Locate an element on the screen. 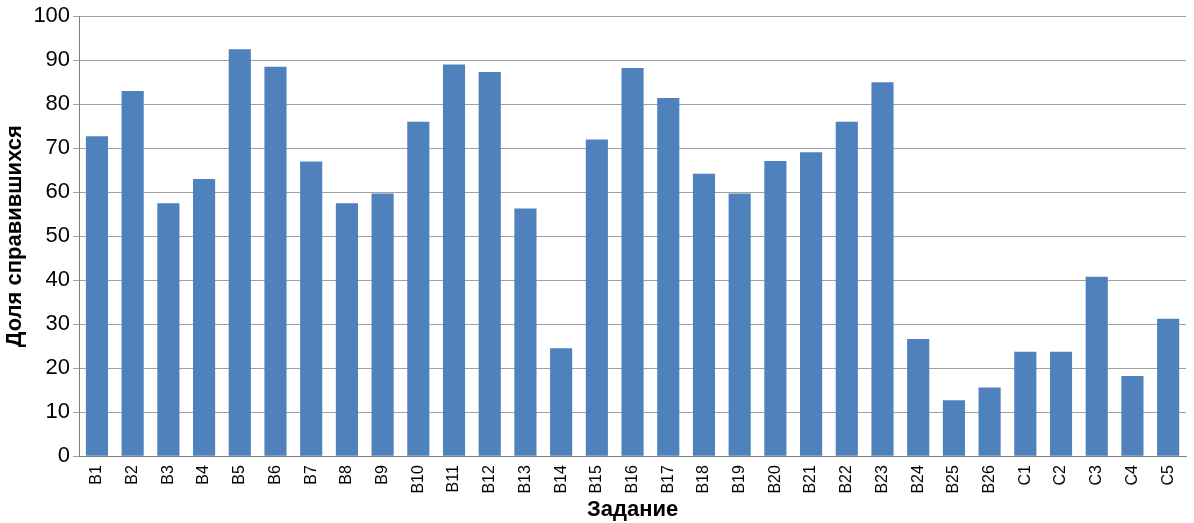 The height and width of the screenshot is (523, 1194). x-tick-label: B6 is located at coordinates (274, 475).